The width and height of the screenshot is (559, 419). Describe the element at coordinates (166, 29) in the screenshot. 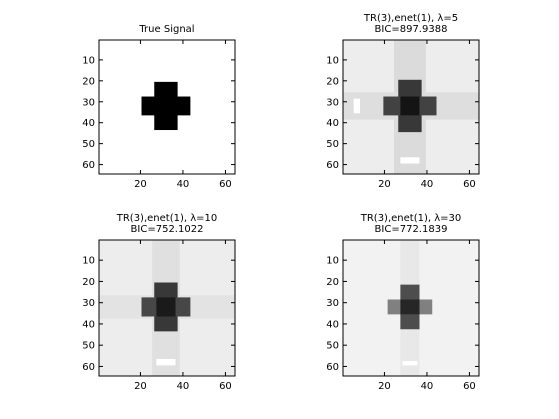

I see `panel-title-line: True Signal` at that location.